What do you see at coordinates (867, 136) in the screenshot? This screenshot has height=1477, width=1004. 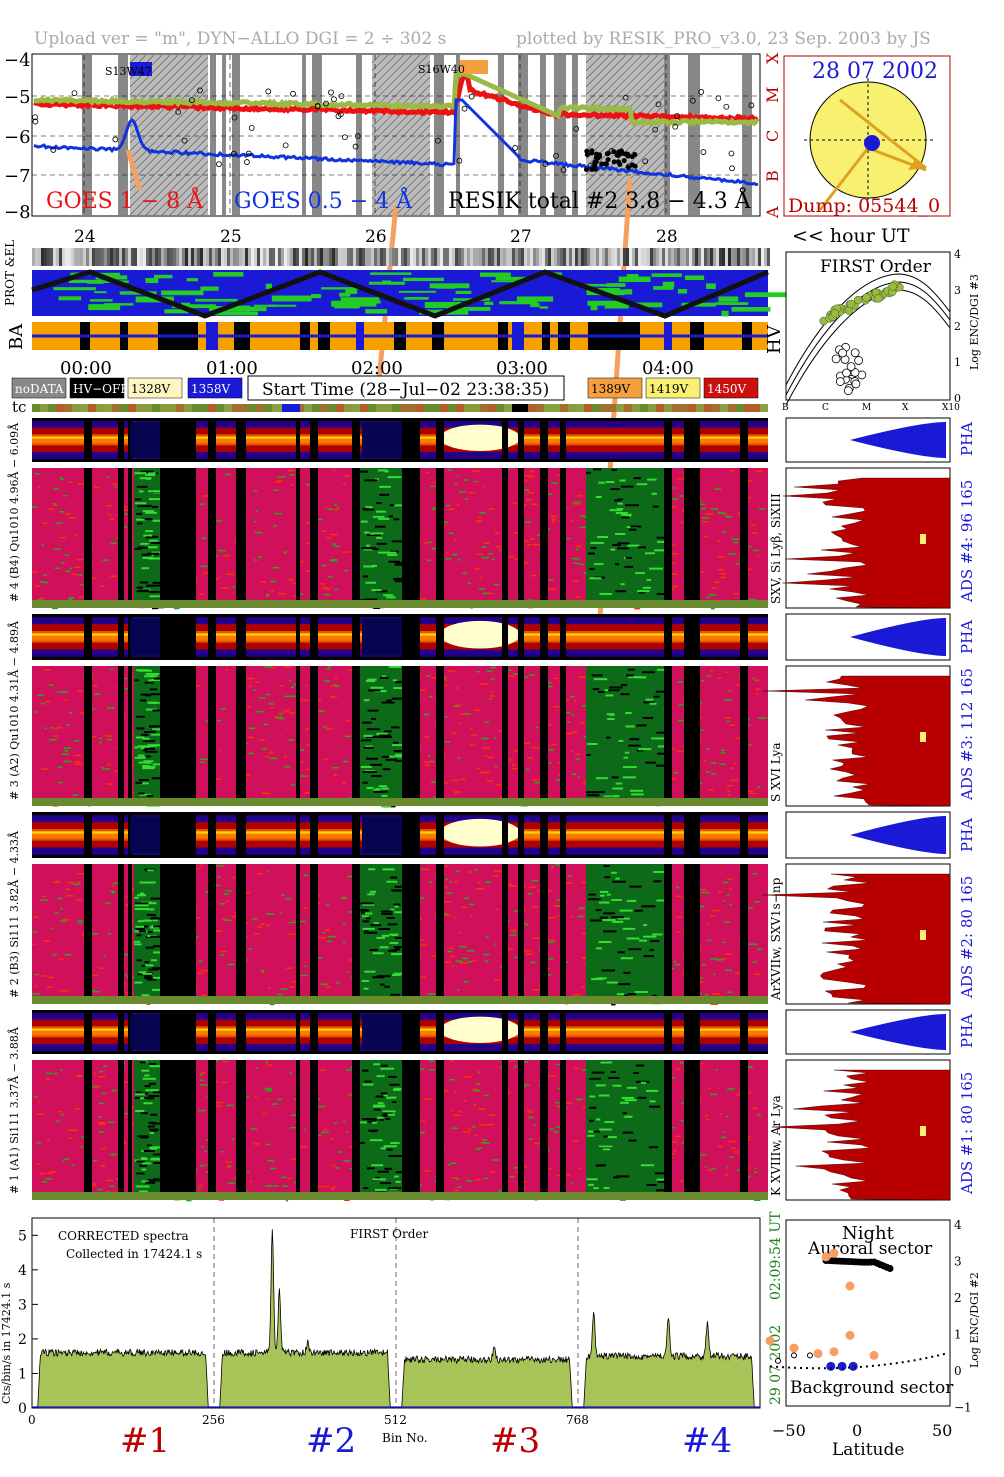 I see `sun-panel: 28 07 2002 Dump: 05544_0` at bounding box center [867, 136].